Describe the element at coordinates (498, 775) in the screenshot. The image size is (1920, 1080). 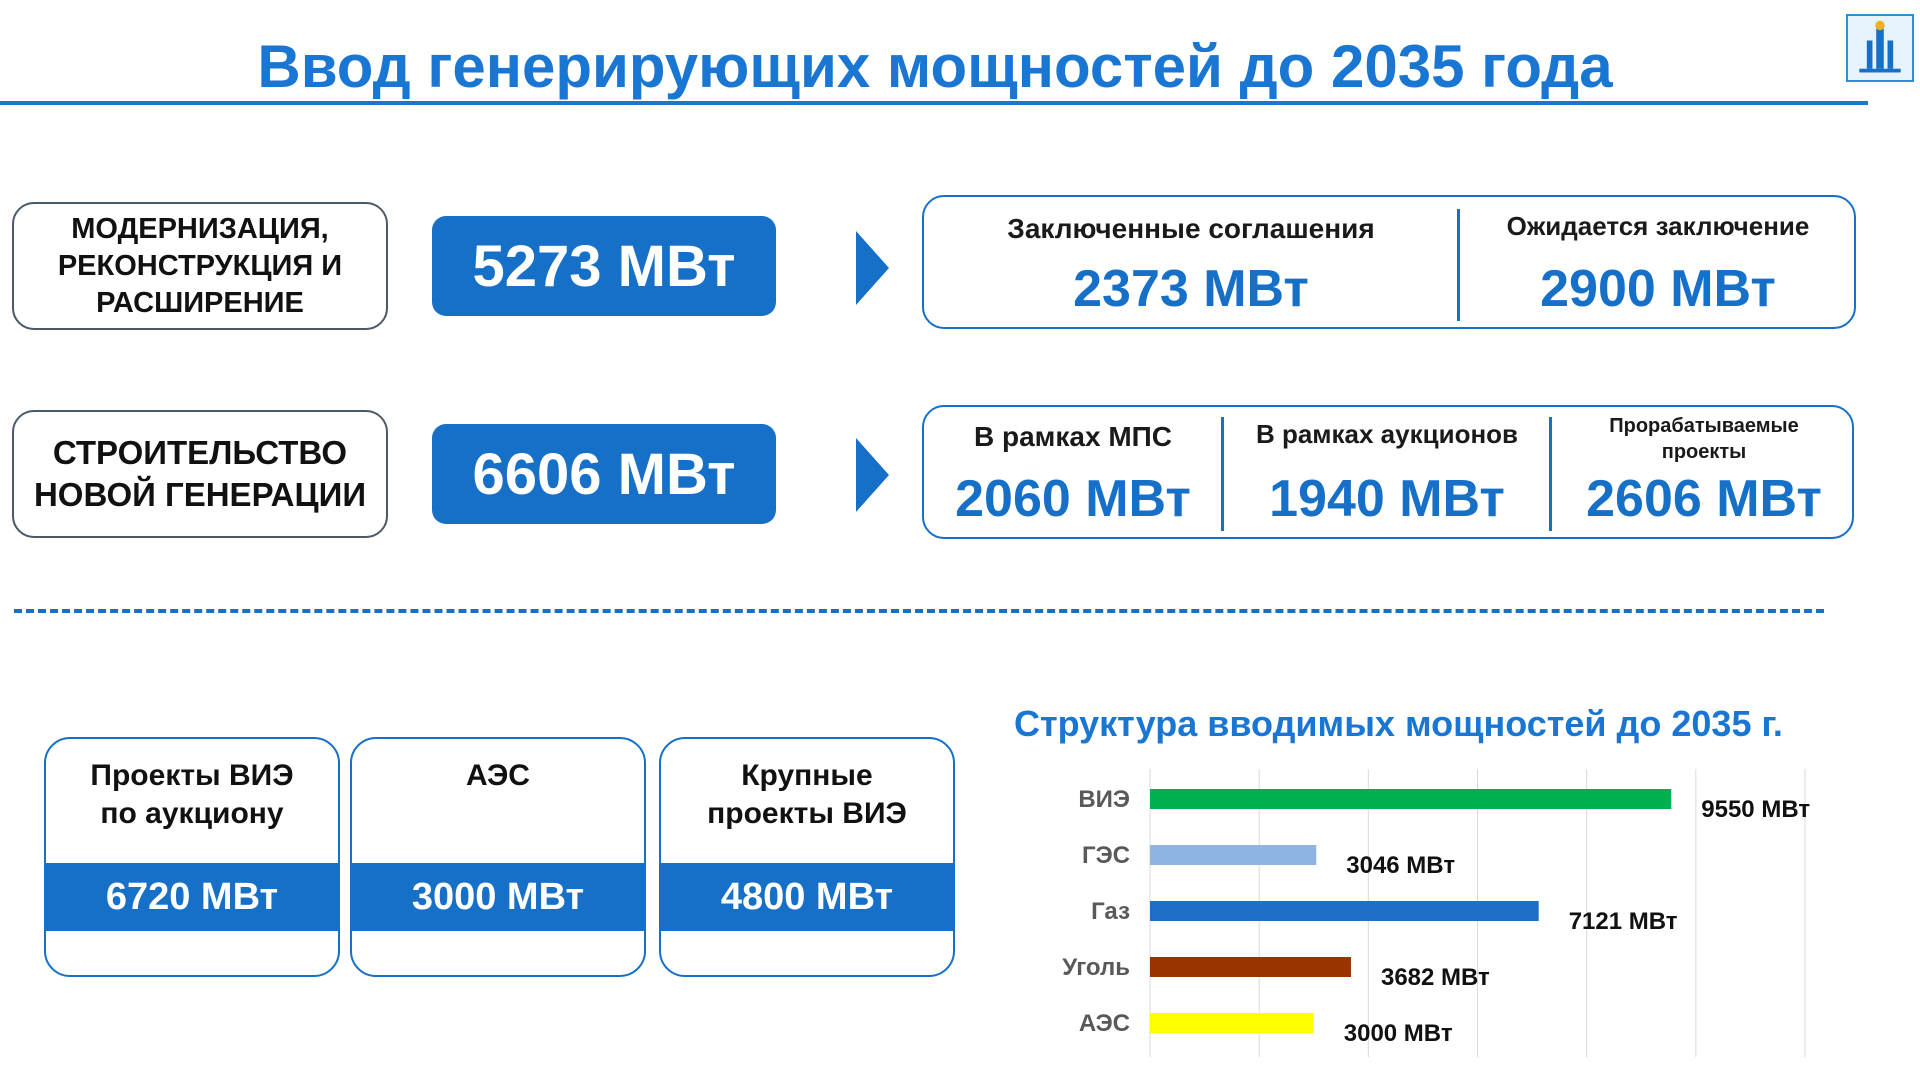
I see `card-title-line: АЭС` at that location.